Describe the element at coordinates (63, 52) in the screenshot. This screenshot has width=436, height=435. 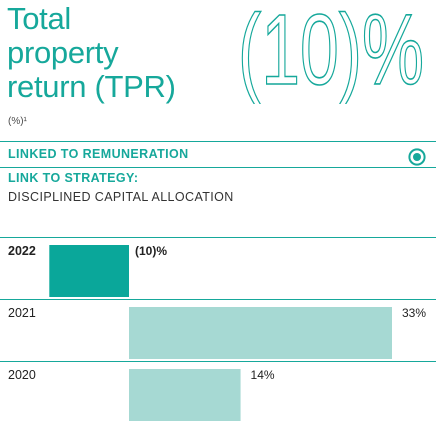
I see `metric-title-line-2: property` at that location.